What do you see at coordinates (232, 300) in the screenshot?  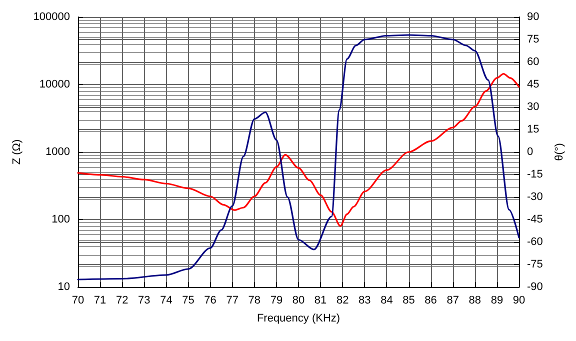 I see `x-tick-label: 77` at bounding box center [232, 300].